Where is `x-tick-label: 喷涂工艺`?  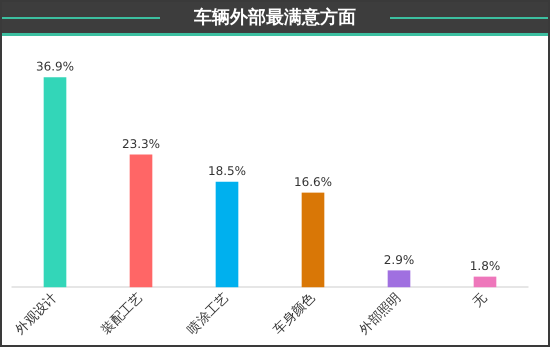 x-tick-label: 喷涂工艺 is located at coordinates (208, 314).